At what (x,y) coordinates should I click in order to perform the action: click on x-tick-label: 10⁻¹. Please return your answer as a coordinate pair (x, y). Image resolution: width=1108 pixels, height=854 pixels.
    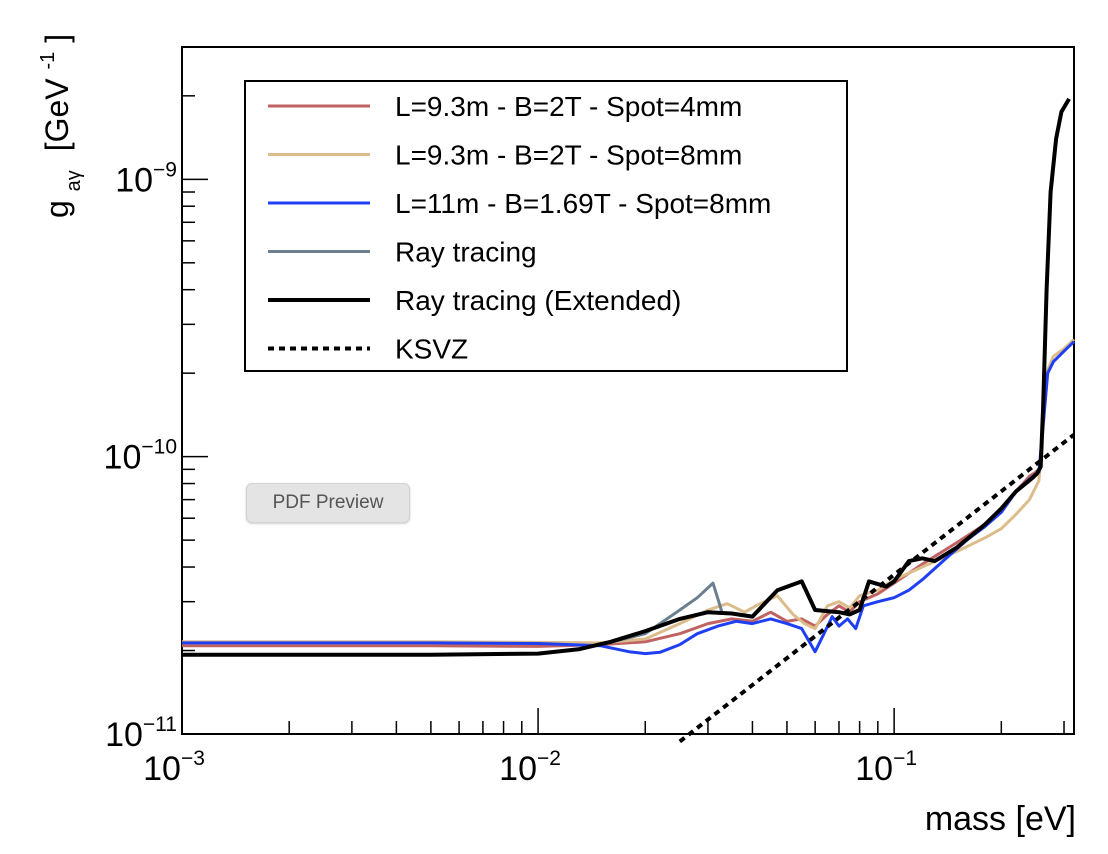
    Looking at the image, I should click on (886, 767).